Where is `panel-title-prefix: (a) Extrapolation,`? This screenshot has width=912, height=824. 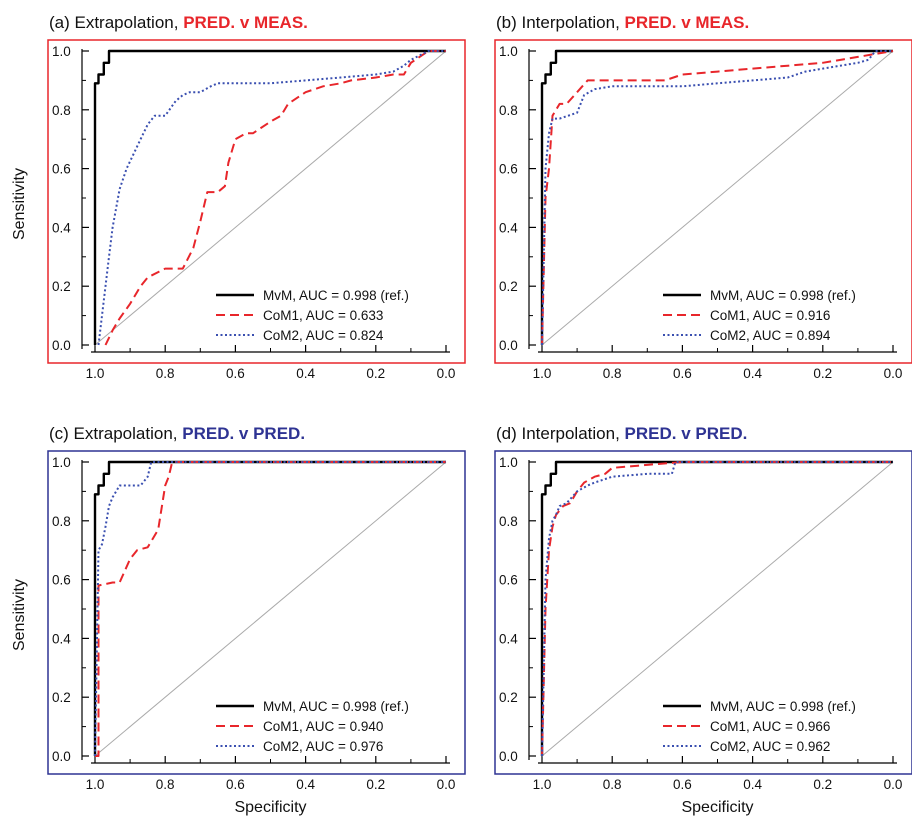
panel-title-prefix: (a) Extrapolation, is located at coordinates (116, 22).